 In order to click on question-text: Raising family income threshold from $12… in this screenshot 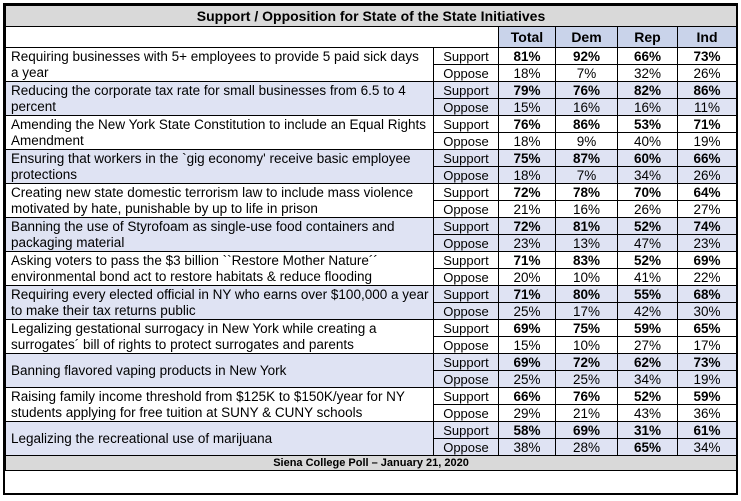, I will do `click(219, 404)`.